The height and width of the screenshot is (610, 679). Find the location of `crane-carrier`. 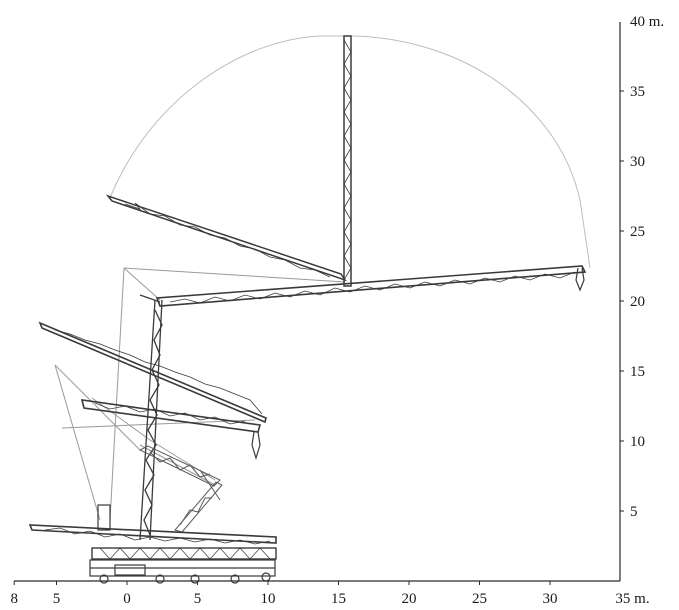

crane-carrier is located at coordinates (182, 544).